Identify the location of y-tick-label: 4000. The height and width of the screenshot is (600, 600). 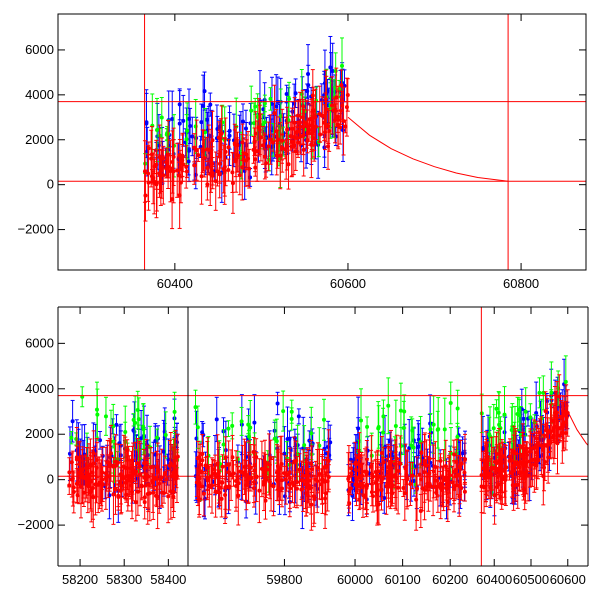
(39, 94).